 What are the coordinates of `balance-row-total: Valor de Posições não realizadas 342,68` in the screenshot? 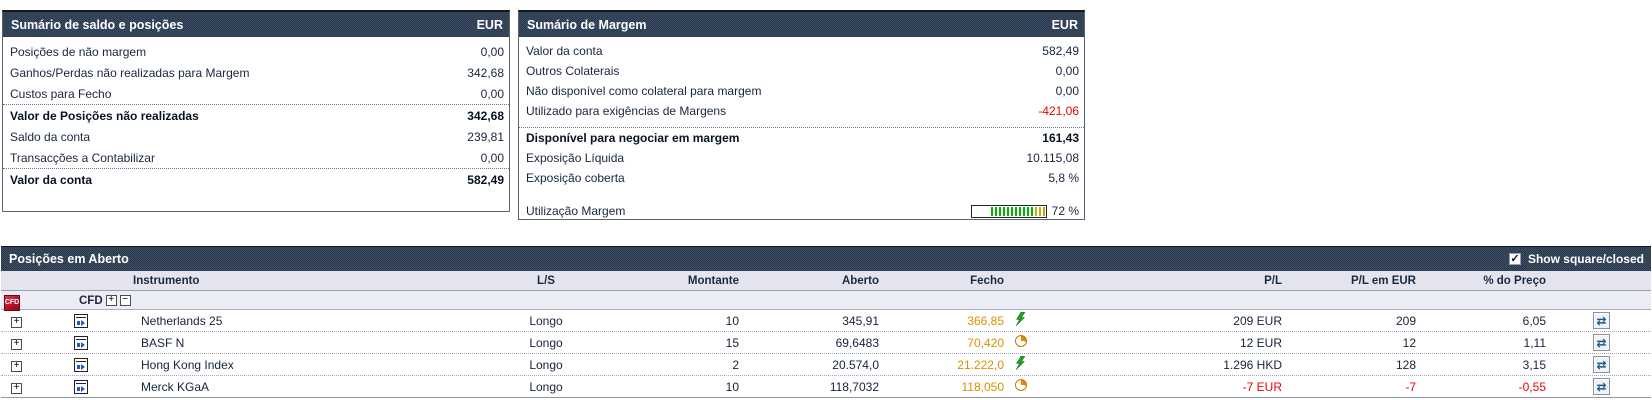 It's located at (256, 115).